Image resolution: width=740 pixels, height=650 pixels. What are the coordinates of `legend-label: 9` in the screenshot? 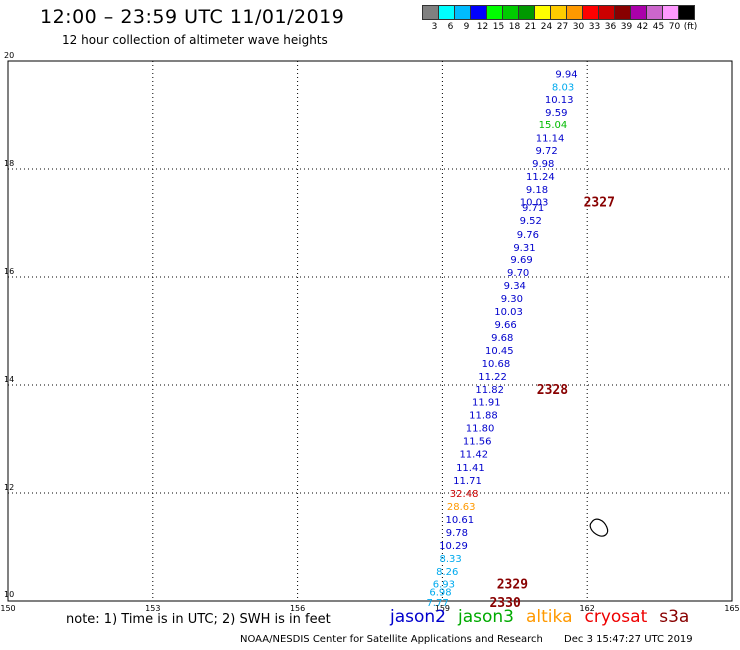 It's located at (466, 27).